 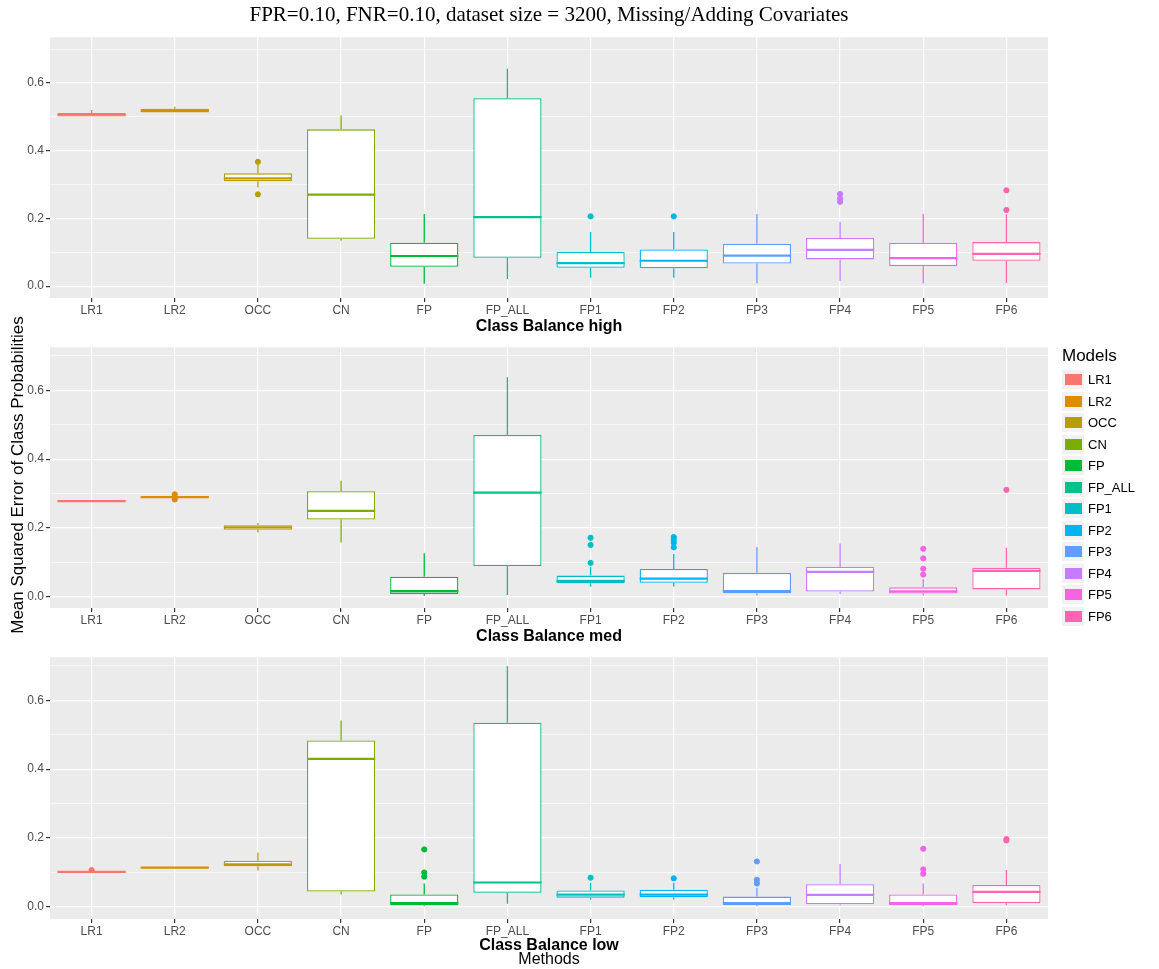 What do you see at coordinates (549, 944) in the screenshot?
I see `x-axis-title: Class Balance low` at bounding box center [549, 944].